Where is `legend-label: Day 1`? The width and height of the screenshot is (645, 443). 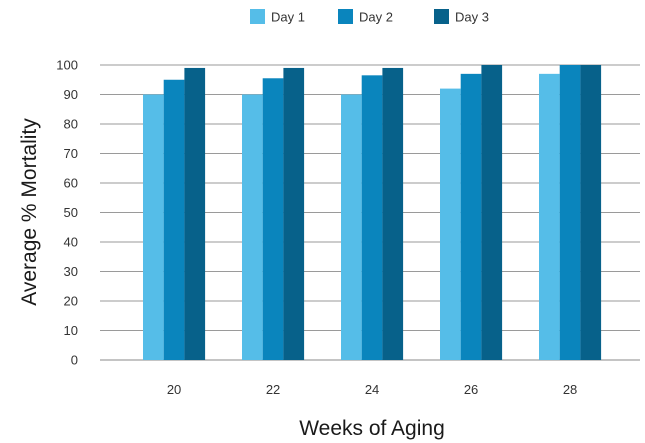 legend-label: Day 1 is located at coordinates (288, 17).